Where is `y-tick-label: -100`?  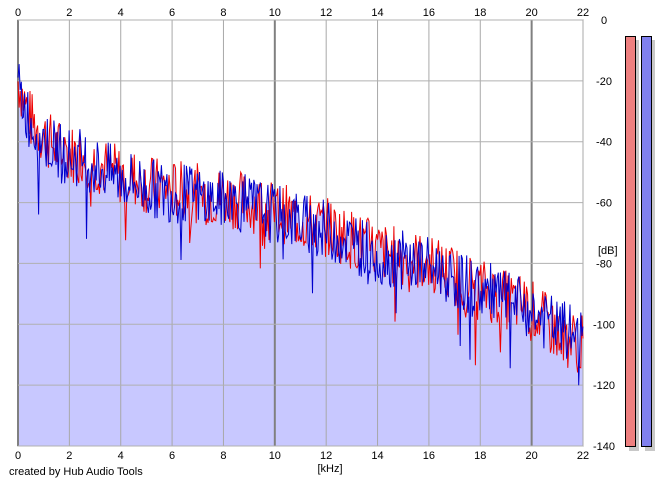
y-tick-label: -100 is located at coordinates (604, 325).